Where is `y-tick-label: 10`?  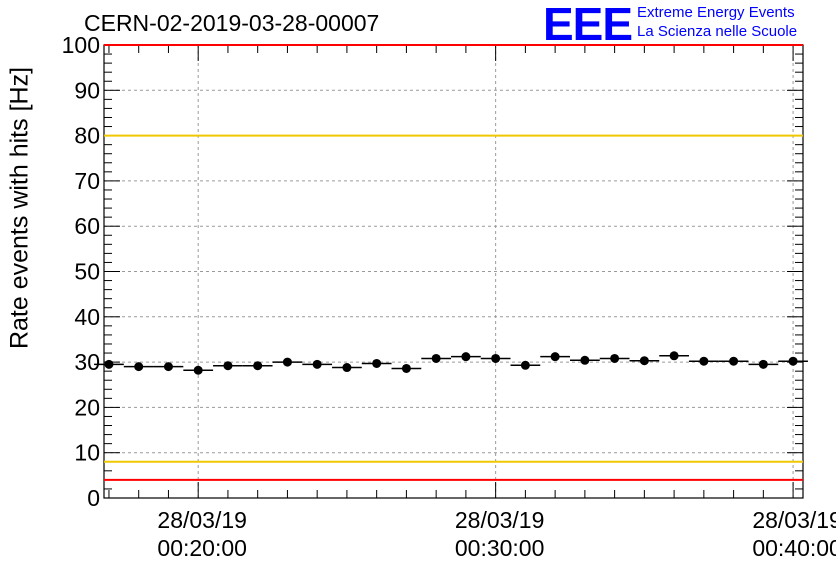
y-tick-label: 10 is located at coordinates (87, 453).